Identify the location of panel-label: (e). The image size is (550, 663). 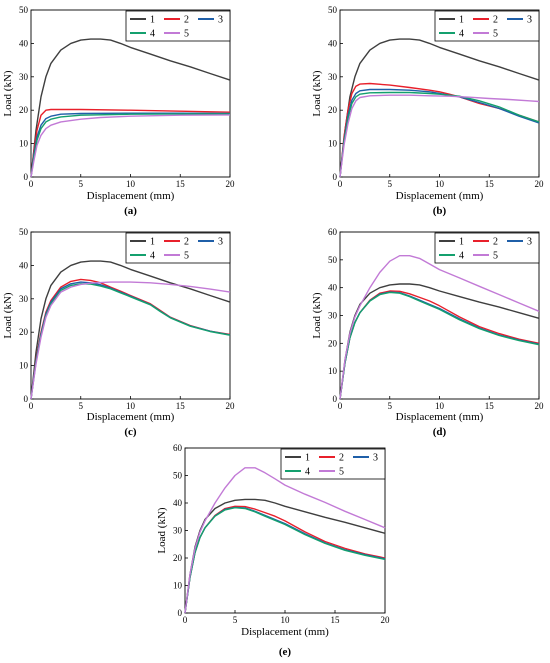
(285, 652).